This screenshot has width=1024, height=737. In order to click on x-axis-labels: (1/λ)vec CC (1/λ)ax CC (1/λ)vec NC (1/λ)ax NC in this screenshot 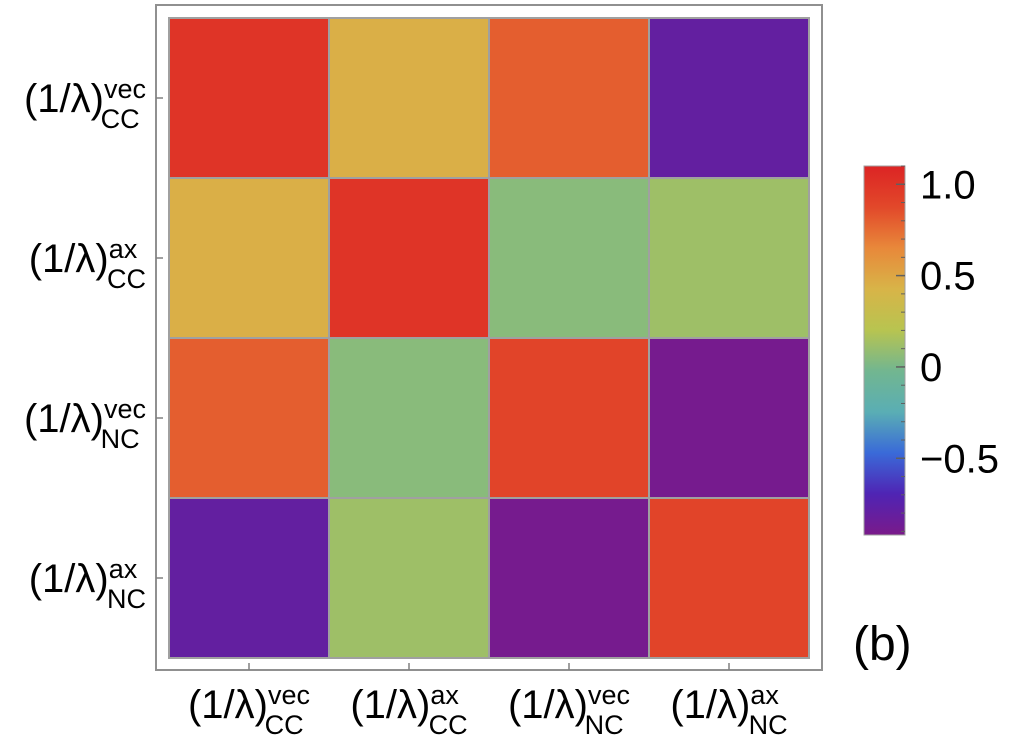, I will do `click(488, 700)`.